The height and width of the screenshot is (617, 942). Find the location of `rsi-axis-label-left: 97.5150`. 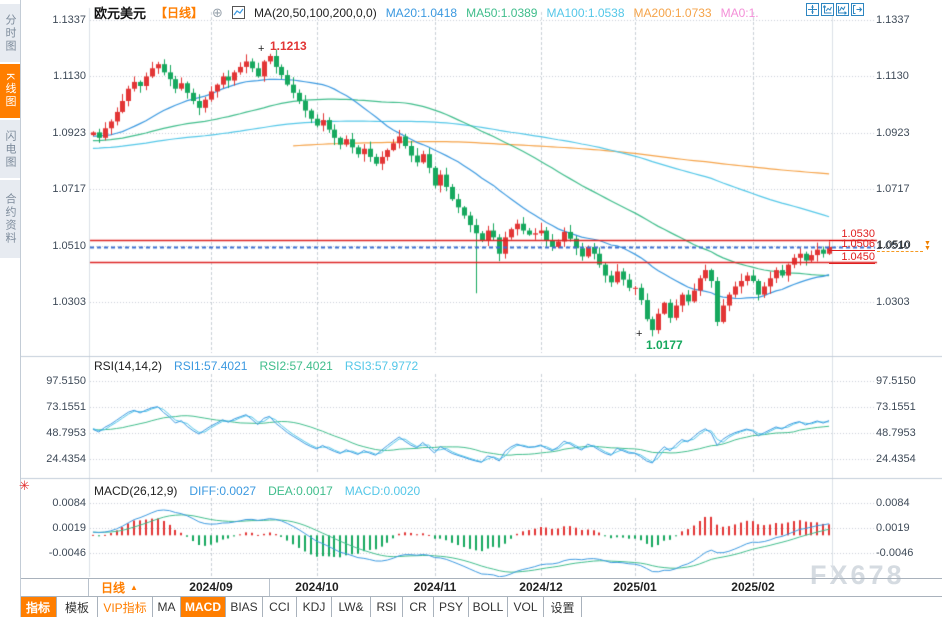

rsi-axis-label-left: 97.5150 is located at coordinates (66, 381).